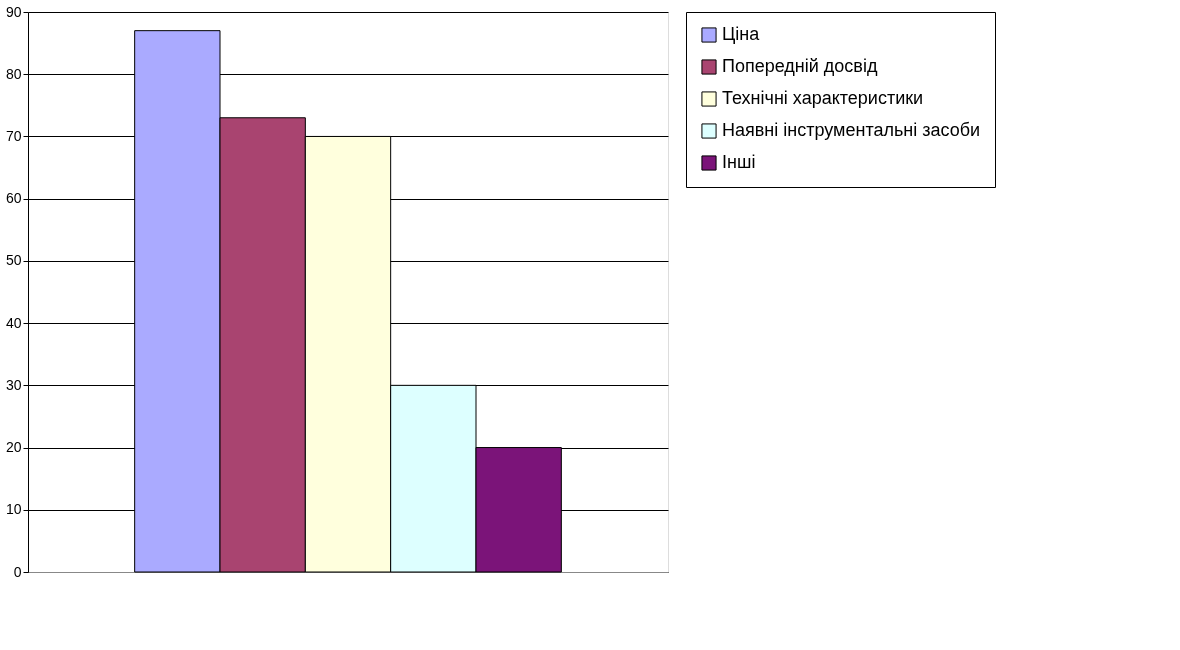 The width and height of the screenshot is (1180, 650). Describe the element at coordinates (13, 260) in the screenshot. I see `y-tick-label: 50` at that location.